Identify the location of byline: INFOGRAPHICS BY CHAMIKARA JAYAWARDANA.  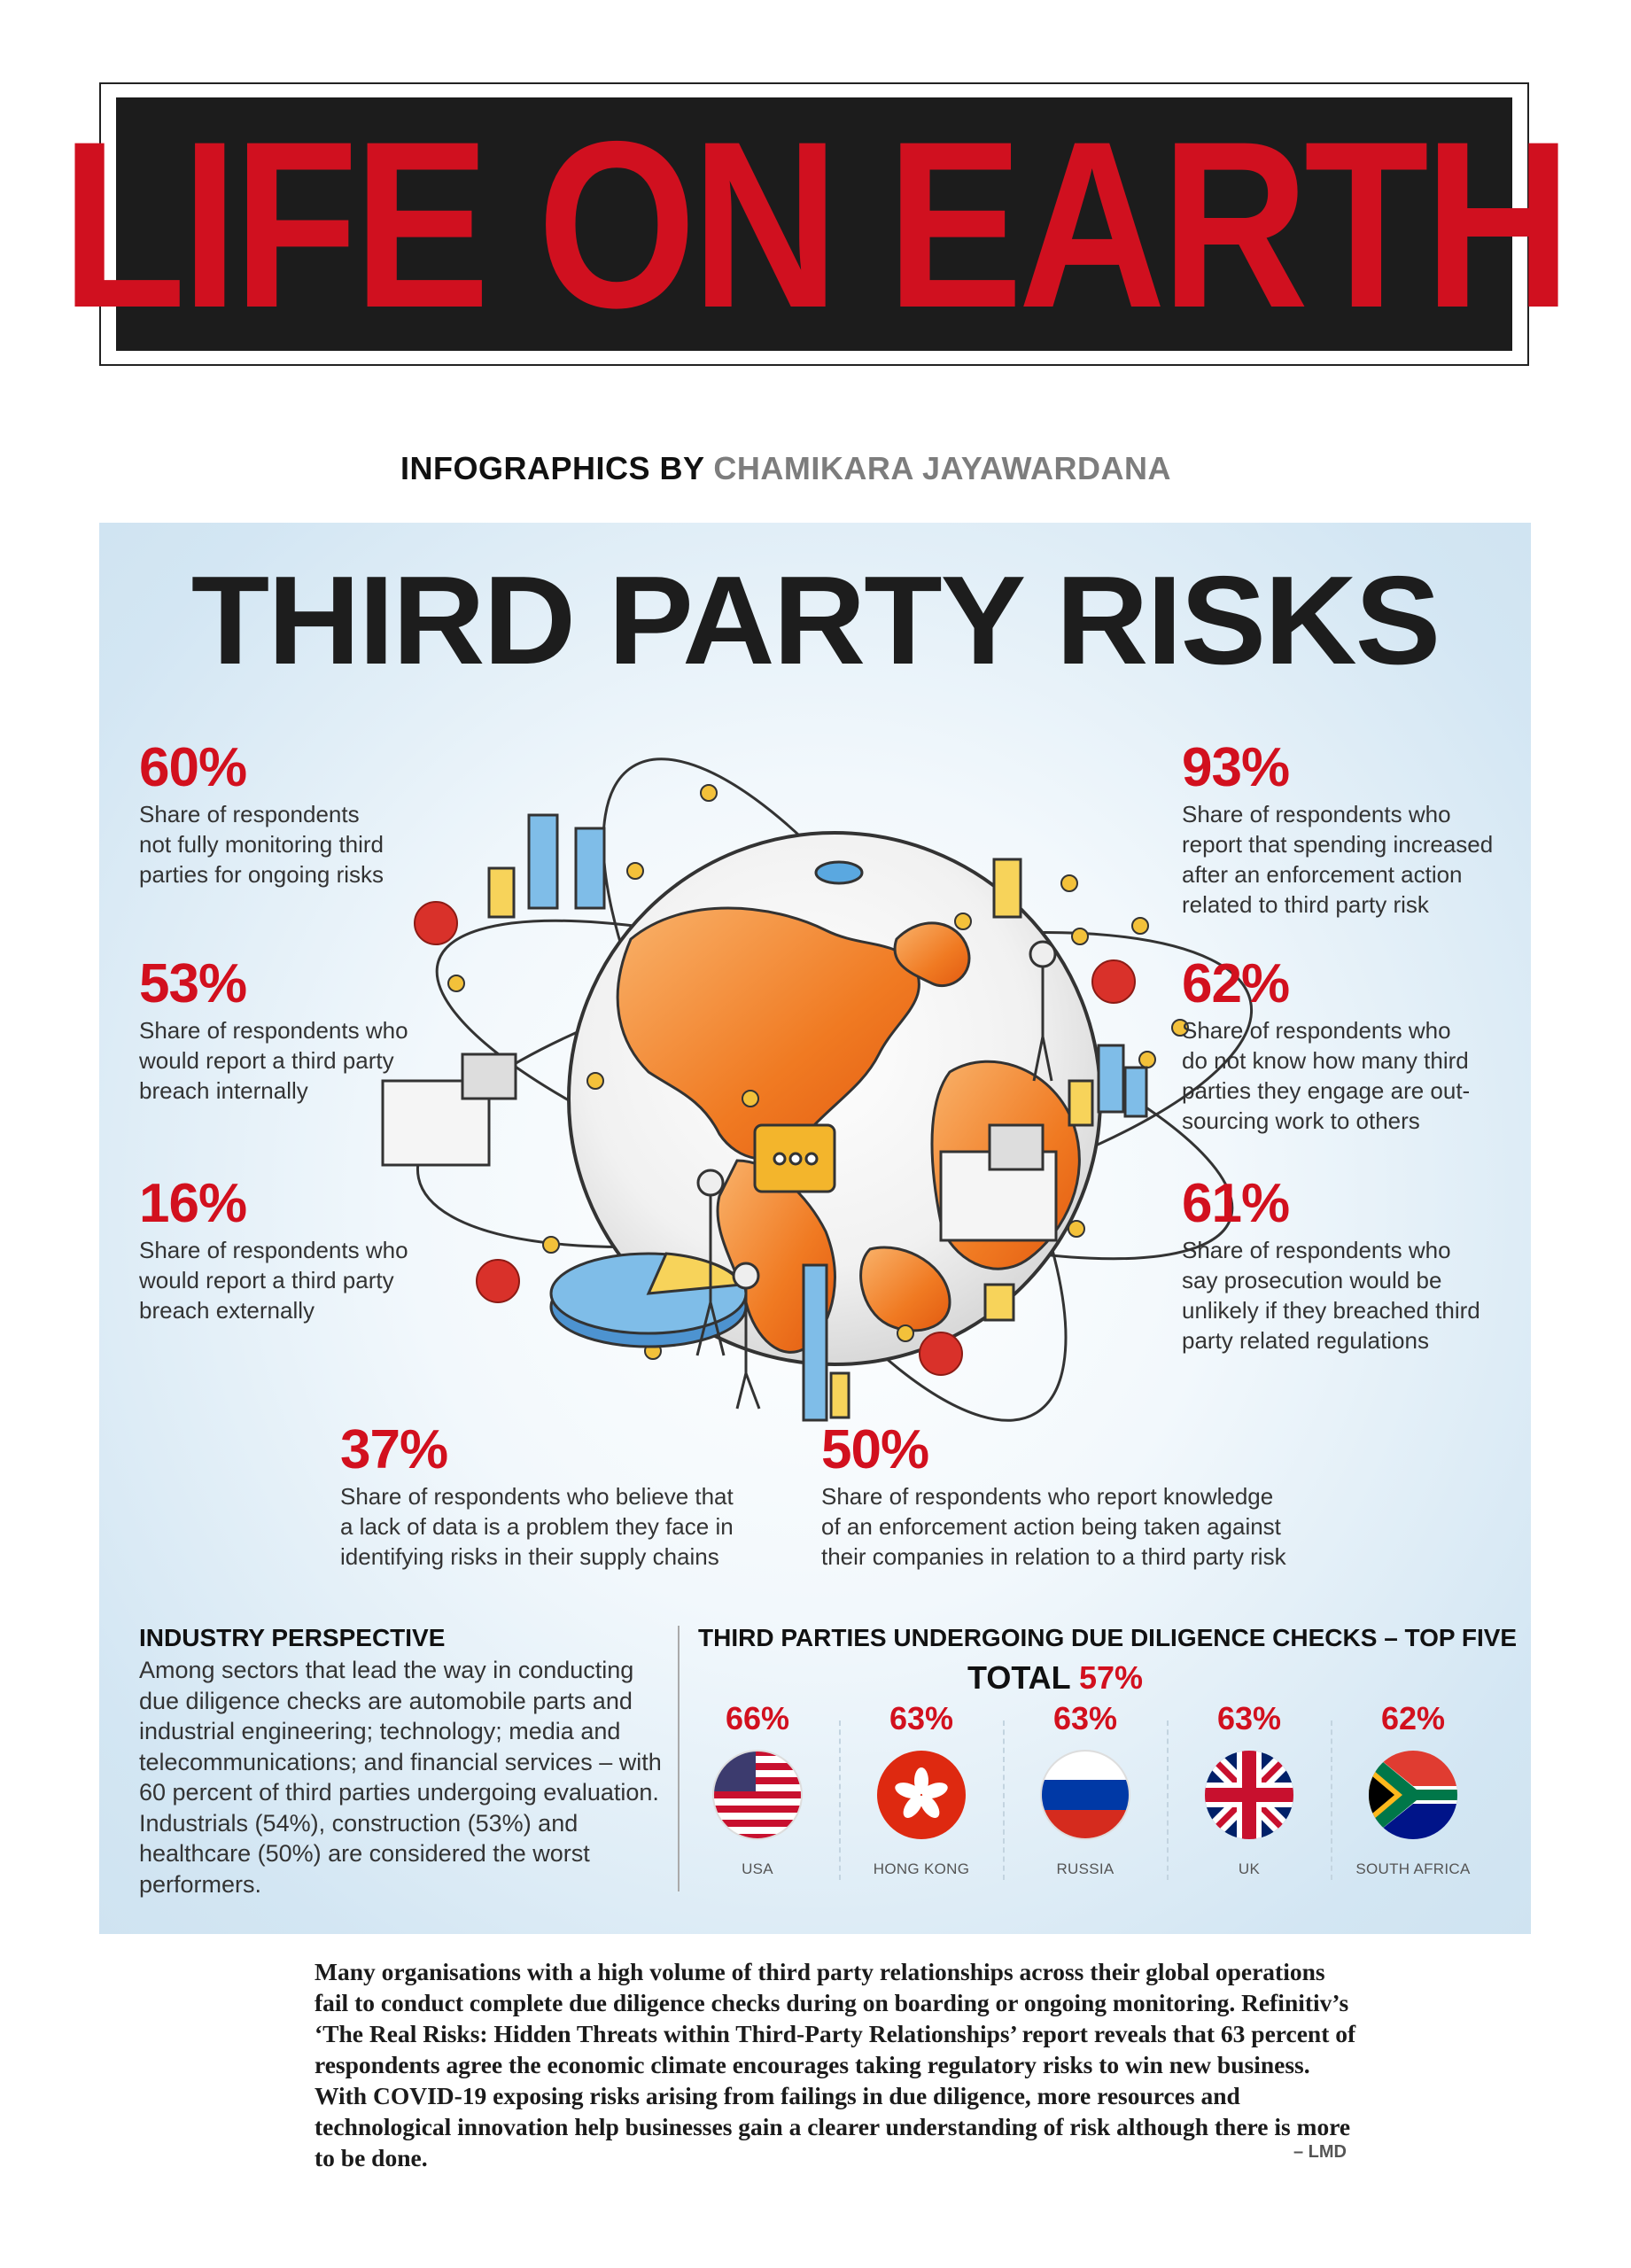
(785, 468).